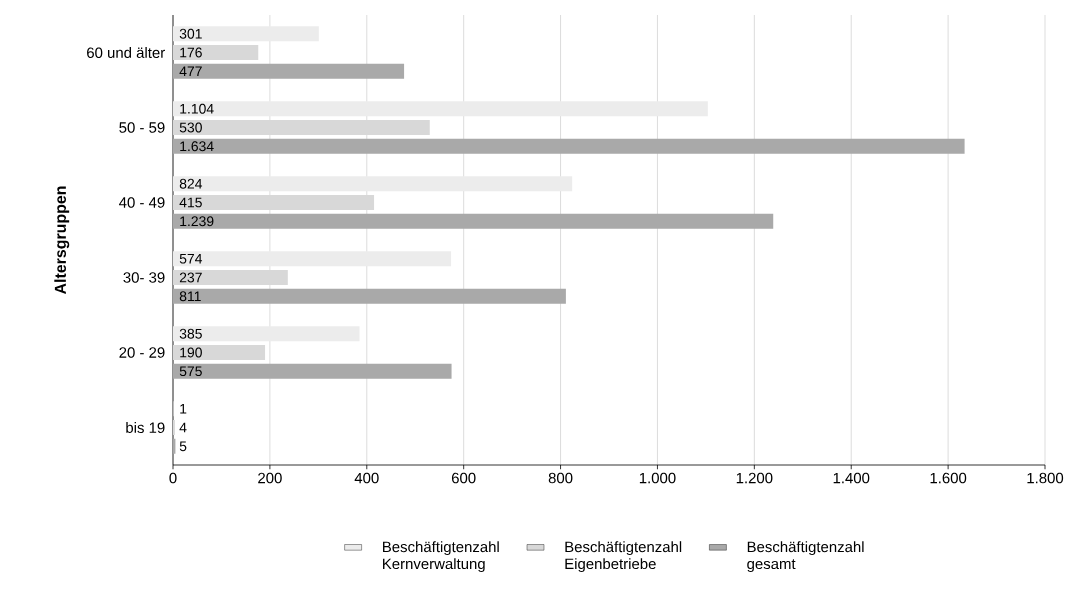 The width and height of the screenshot is (1087, 601). I want to click on data-label: 415, so click(190, 202).